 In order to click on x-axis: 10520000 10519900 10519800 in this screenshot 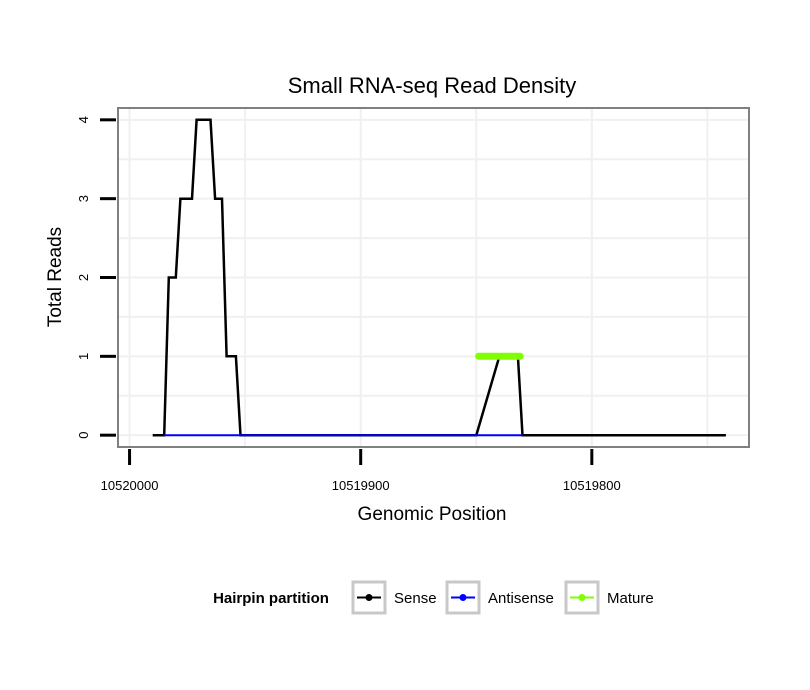, I will do `click(361, 471)`.